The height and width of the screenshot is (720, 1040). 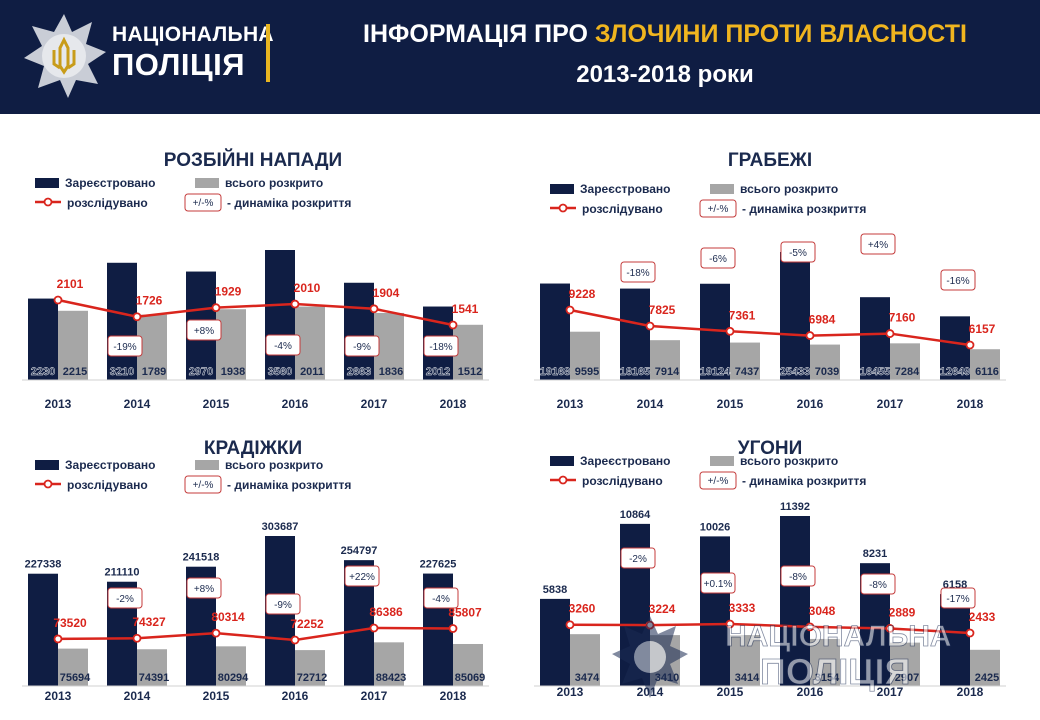 I want to click on brand-line1: НАЦІОНАЛЬНА, so click(x=193, y=34).